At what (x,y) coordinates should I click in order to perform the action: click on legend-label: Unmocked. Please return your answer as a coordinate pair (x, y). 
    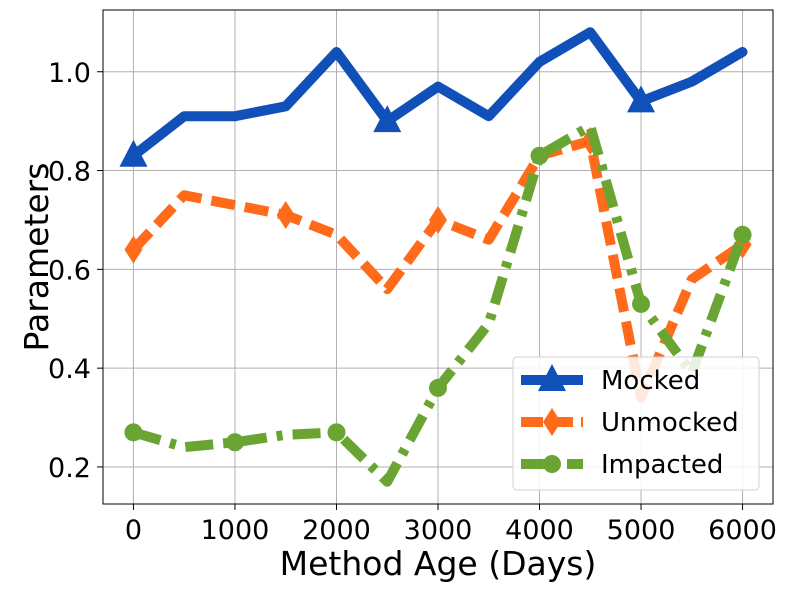
    Looking at the image, I should click on (670, 423).